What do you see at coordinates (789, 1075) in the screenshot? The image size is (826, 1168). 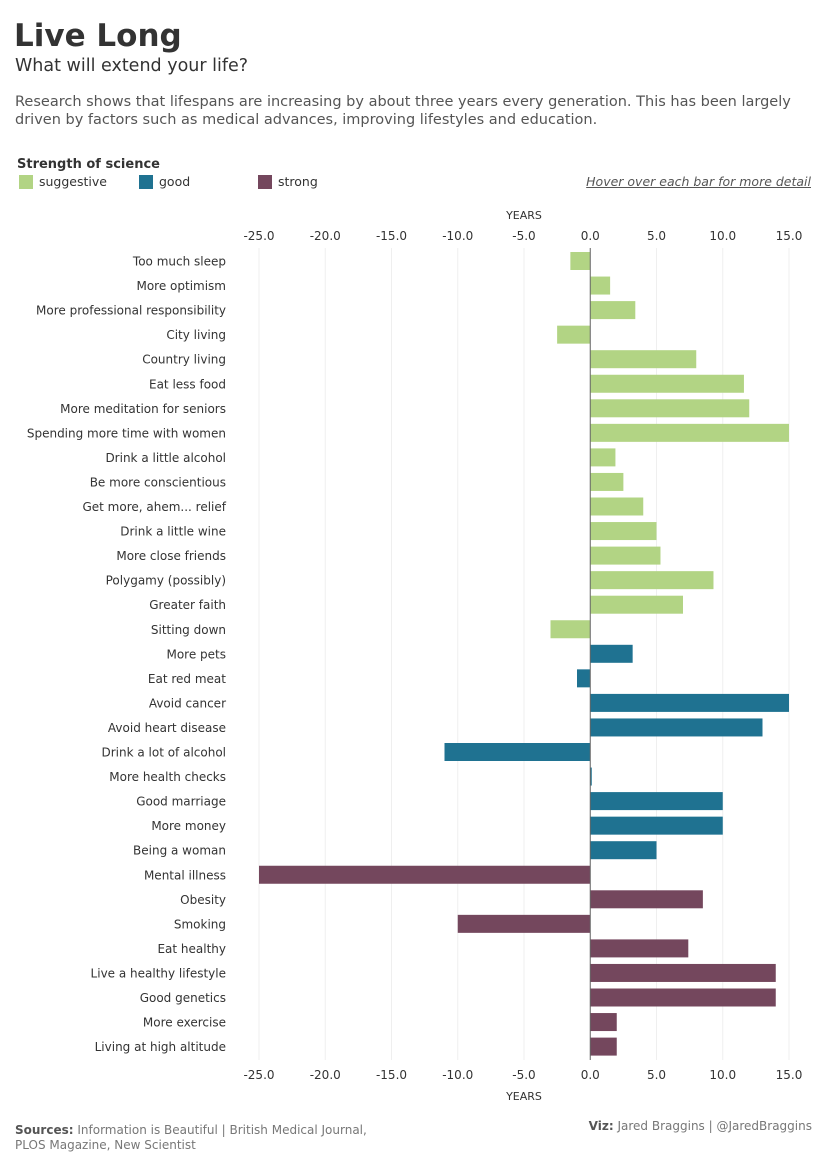 I see `x-tick-label-bottom: 15.0` at bounding box center [789, 1075].